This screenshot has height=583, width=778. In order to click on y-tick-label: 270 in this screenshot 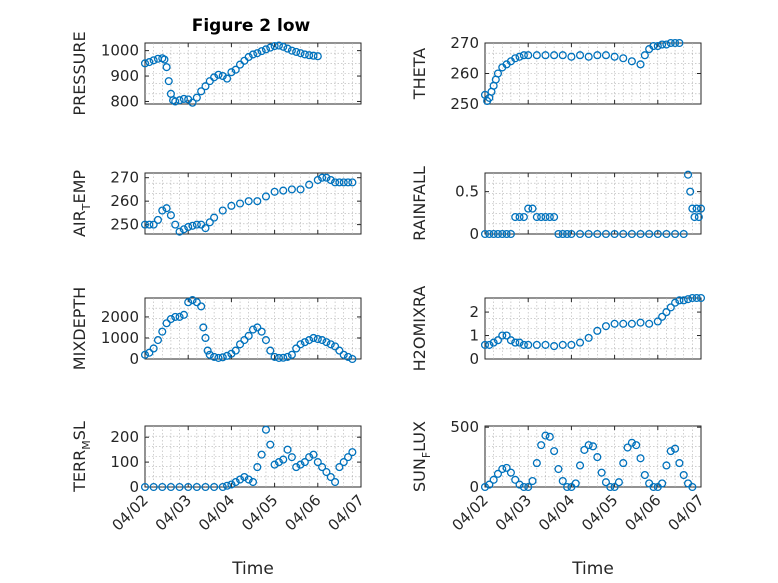, I will do `click(124, 178)`.